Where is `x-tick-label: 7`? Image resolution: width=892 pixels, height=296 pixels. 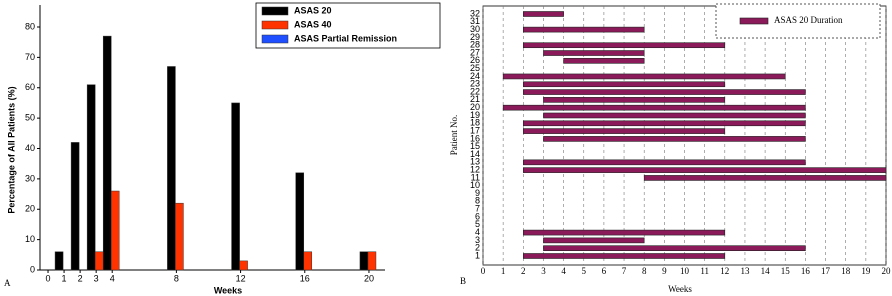
x-tick-label: 7 is located at coordinates (624, 271).